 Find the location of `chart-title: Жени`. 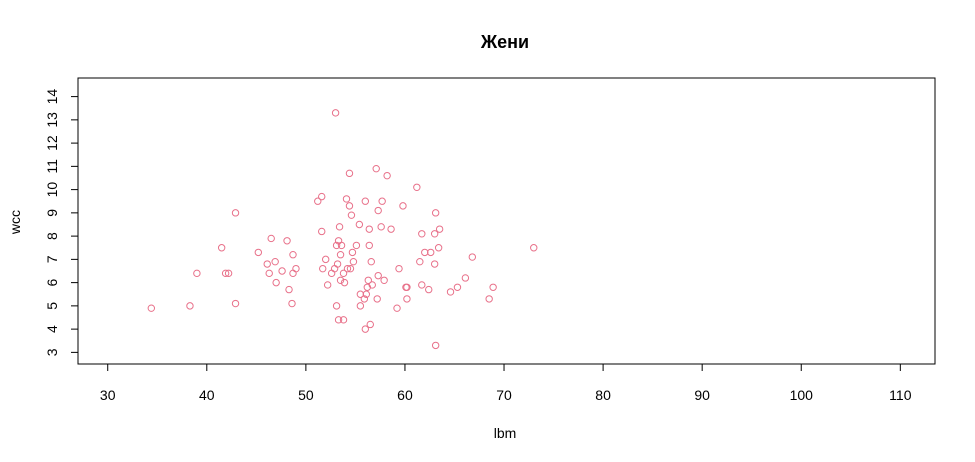

chart-title: Жени is located at coordinates (504, 42).